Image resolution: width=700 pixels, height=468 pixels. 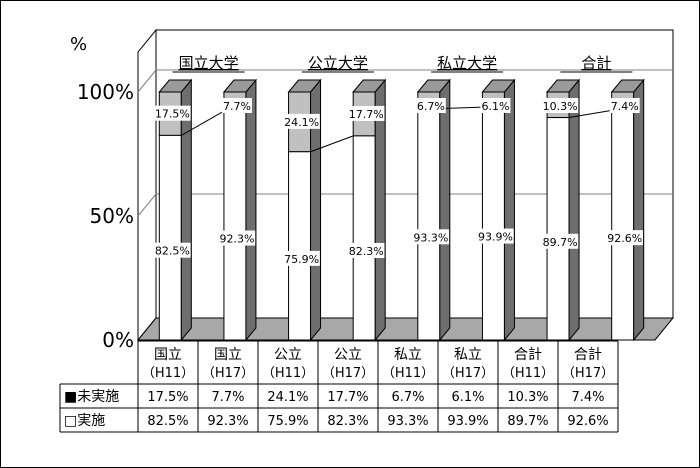 I want to click on group-header: 合計, so click(x=596, y=63).